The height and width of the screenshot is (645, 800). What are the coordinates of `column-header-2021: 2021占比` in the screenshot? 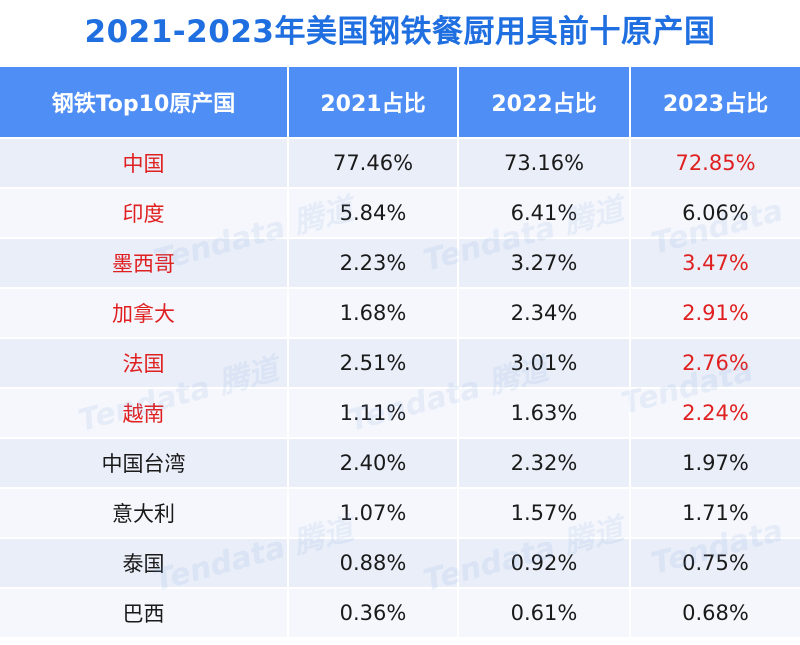 It's located at (373, 102).